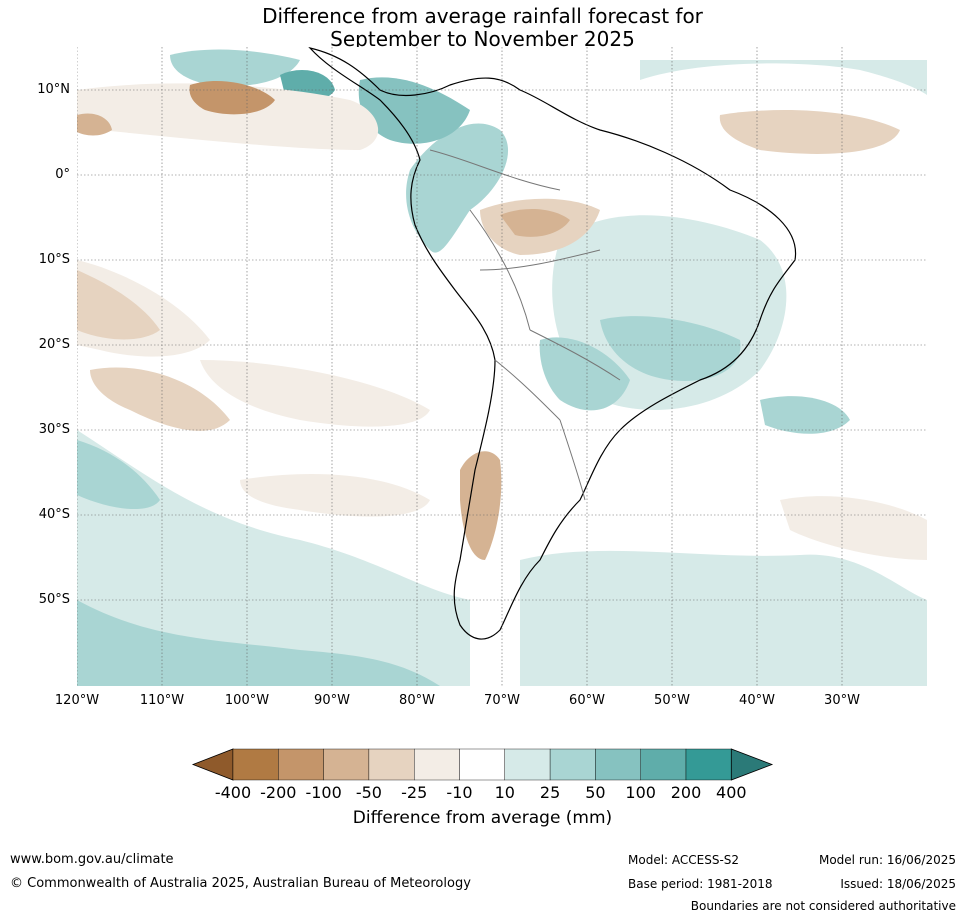  I want to click on lon-label: 90°W, so click(332, 700).